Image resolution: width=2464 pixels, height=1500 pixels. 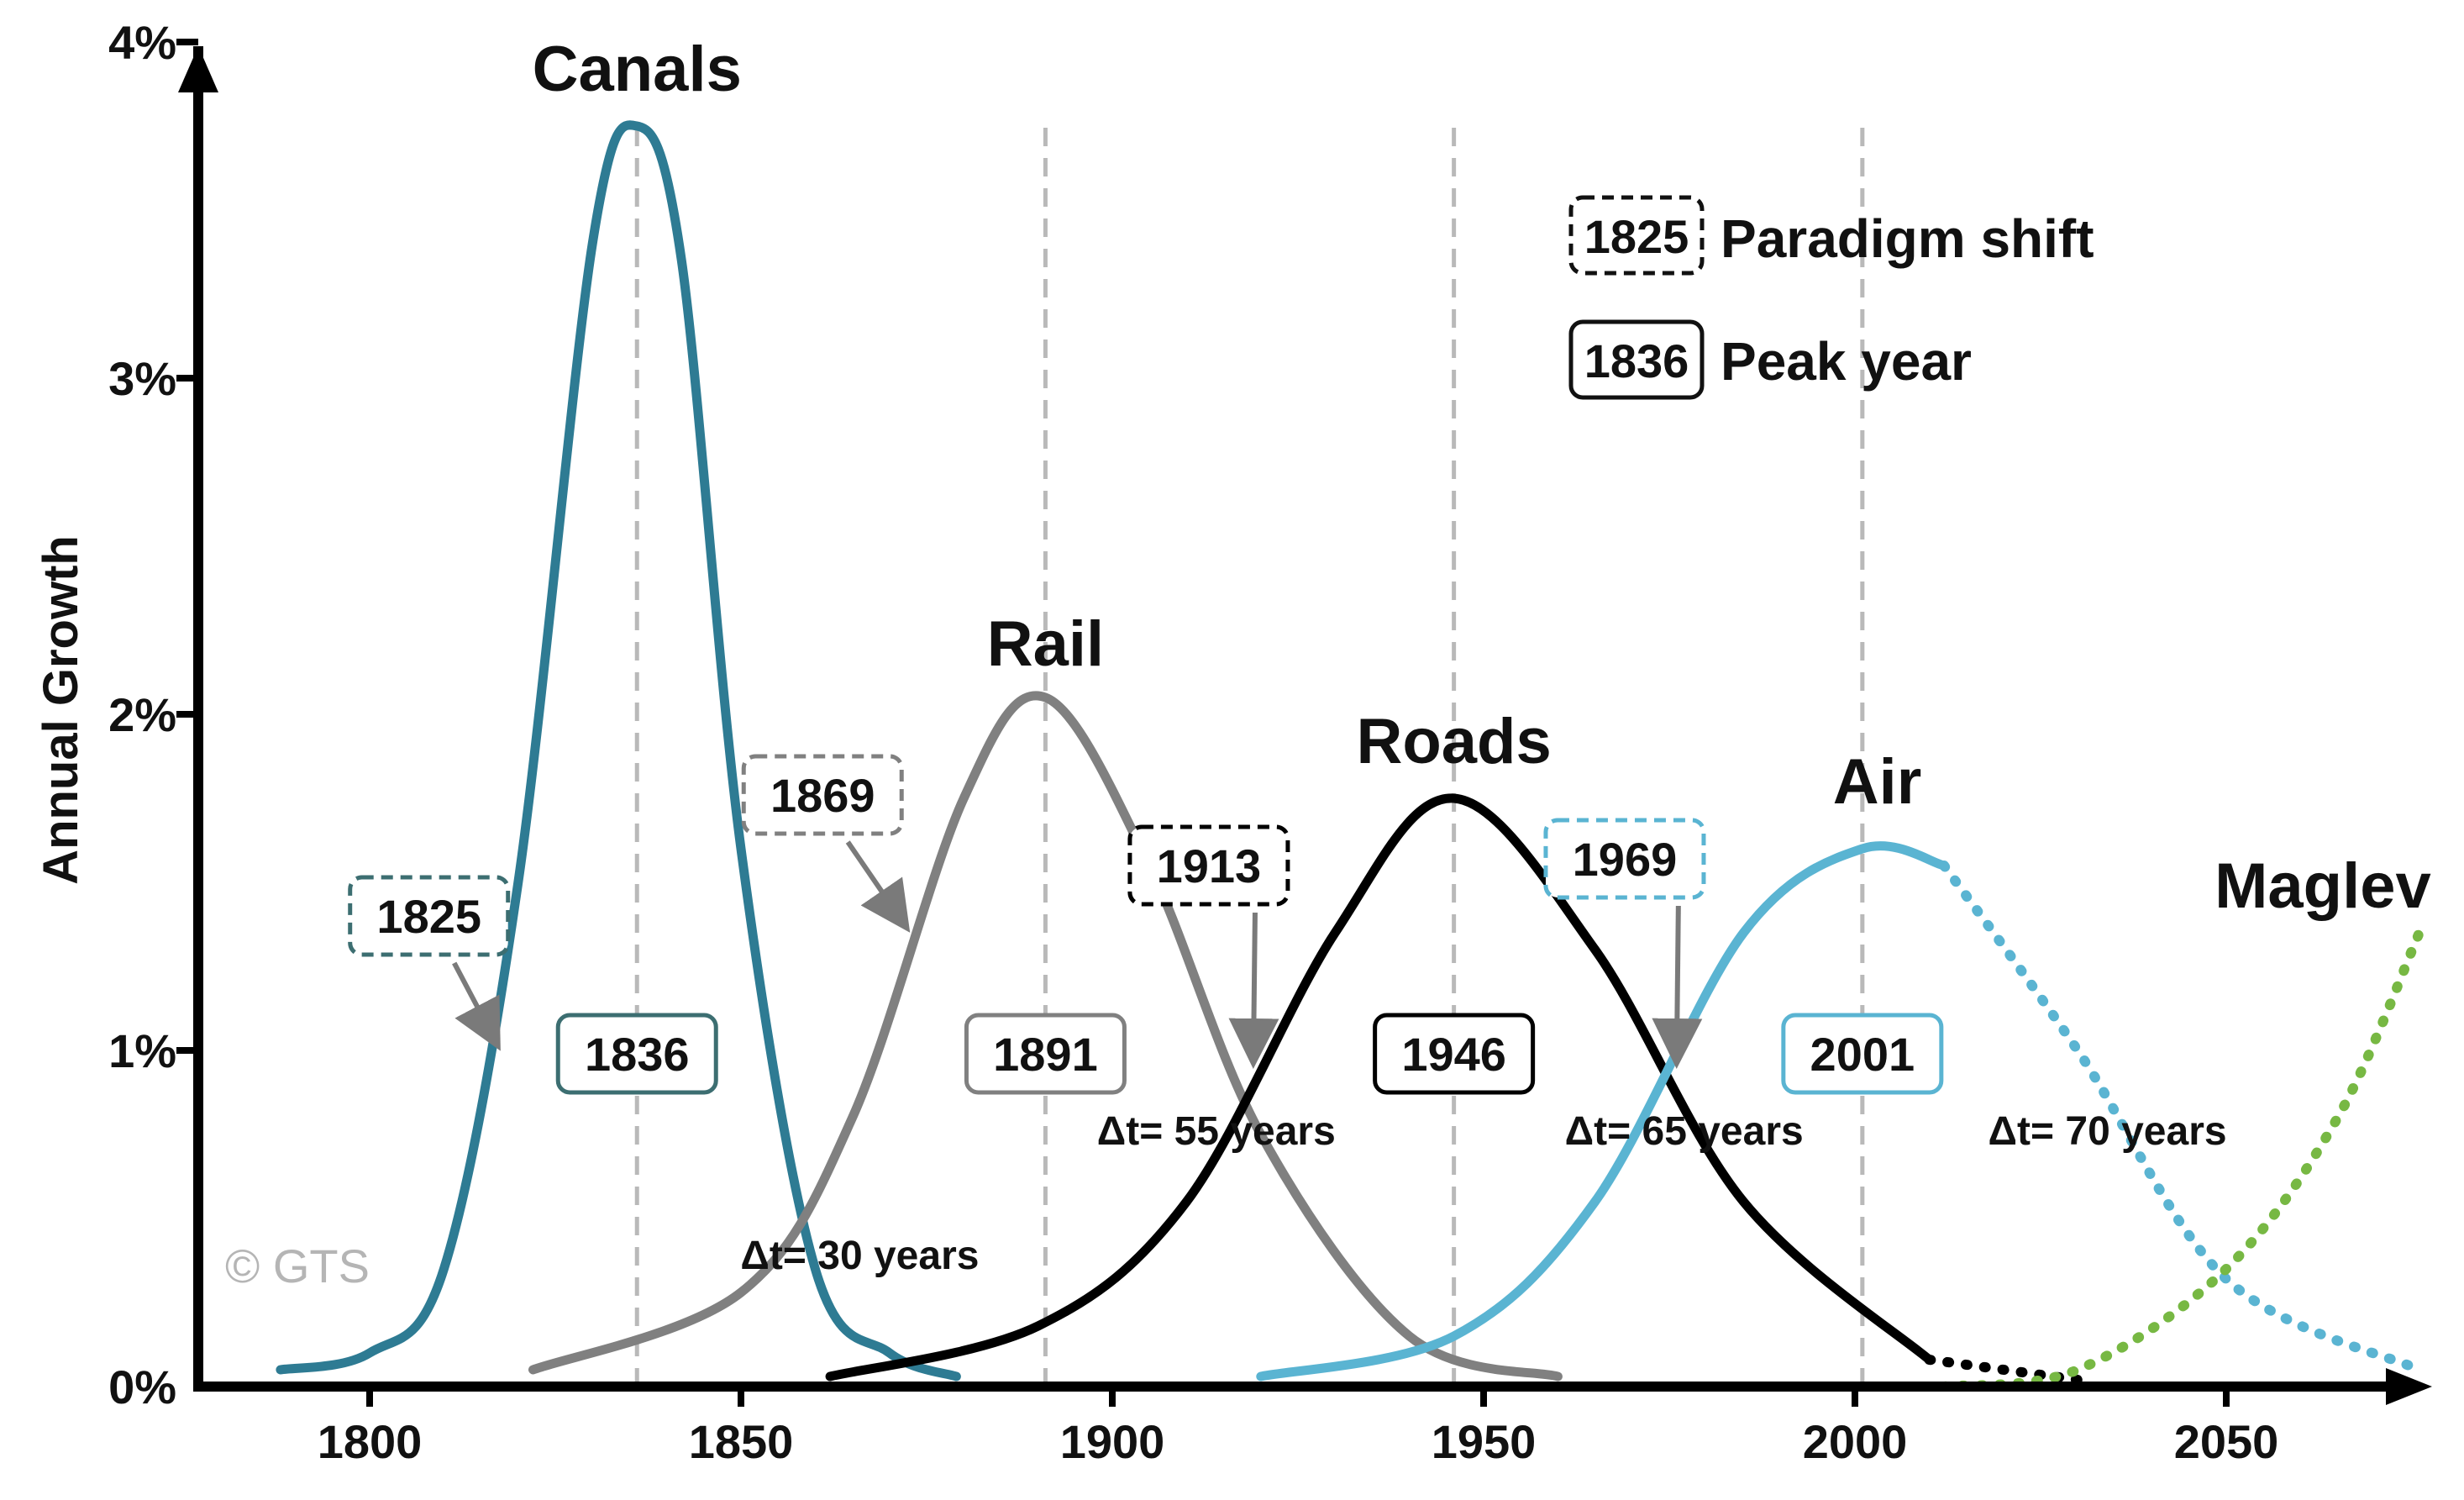 I want to click on paradigm-shift-box: 1969, so click(x=1625, y=943).